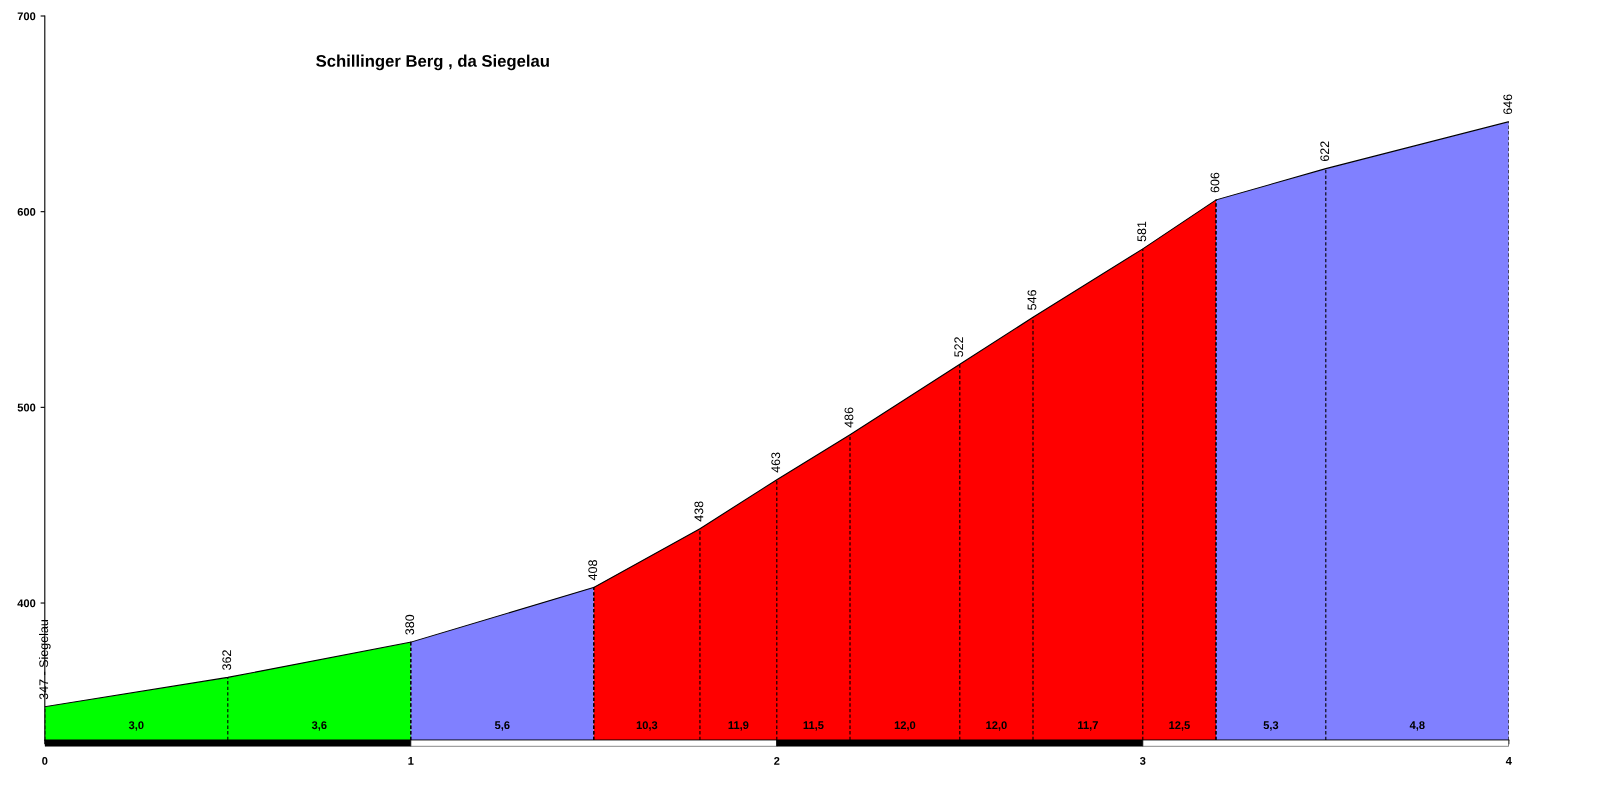 The height and width of the screenshot is (800, 1600). I want to click on y-tick-label: 600, so click(26, 211).